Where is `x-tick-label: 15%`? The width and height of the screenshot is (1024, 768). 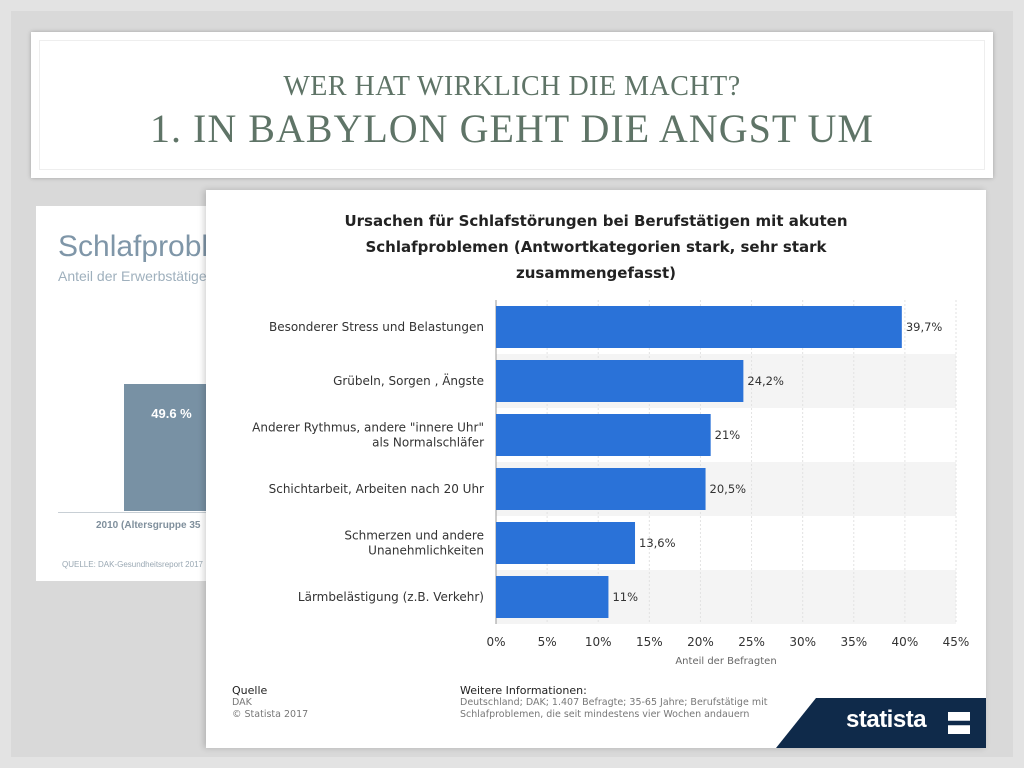 x-tick-label: 15% is located at coordinates (649, 642).